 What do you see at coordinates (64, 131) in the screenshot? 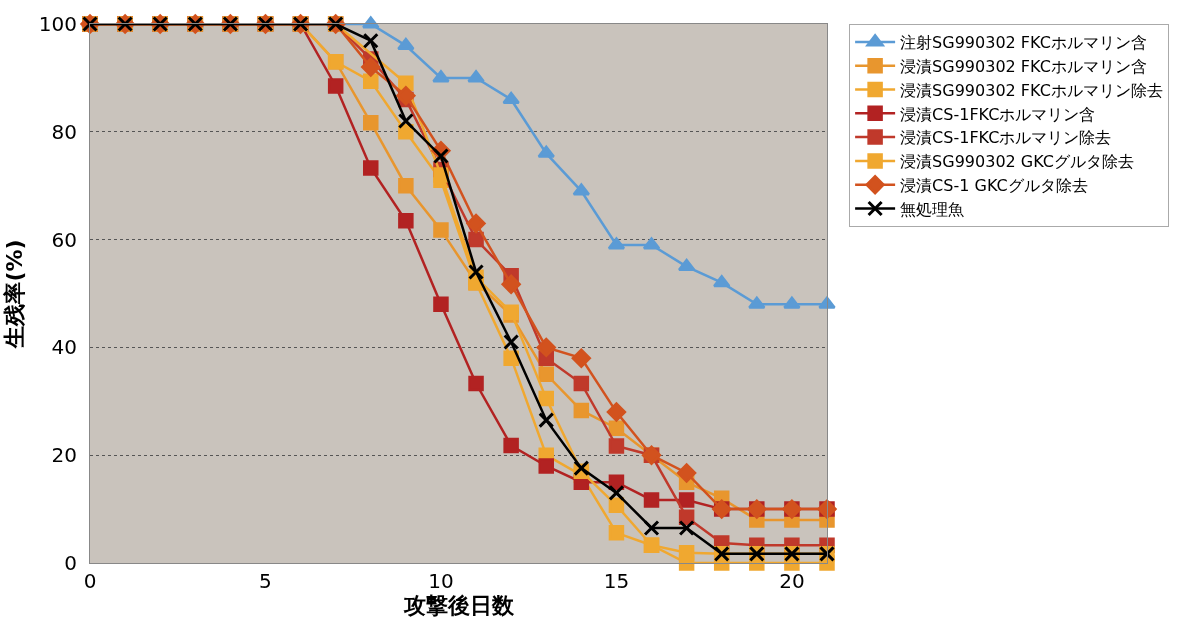
I see `y-tick-label: 80` at bounding box center [64, 131].